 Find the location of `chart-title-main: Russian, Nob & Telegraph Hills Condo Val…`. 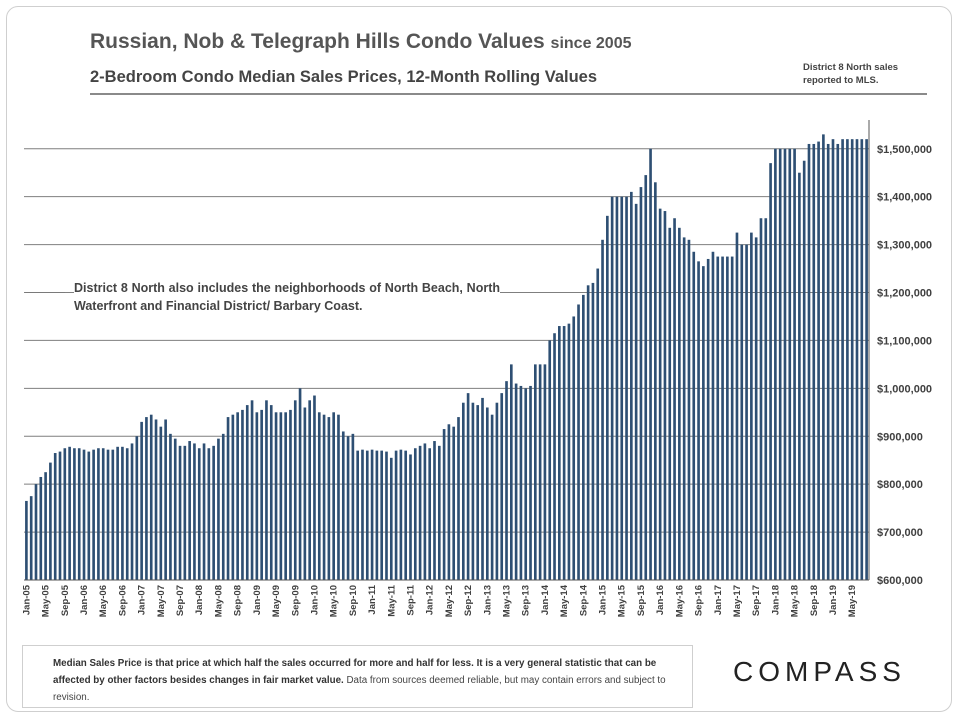

chart-title-main: Russian, Nob & Telegraph Hills Condo Val… is located at coordinates (317, 41).